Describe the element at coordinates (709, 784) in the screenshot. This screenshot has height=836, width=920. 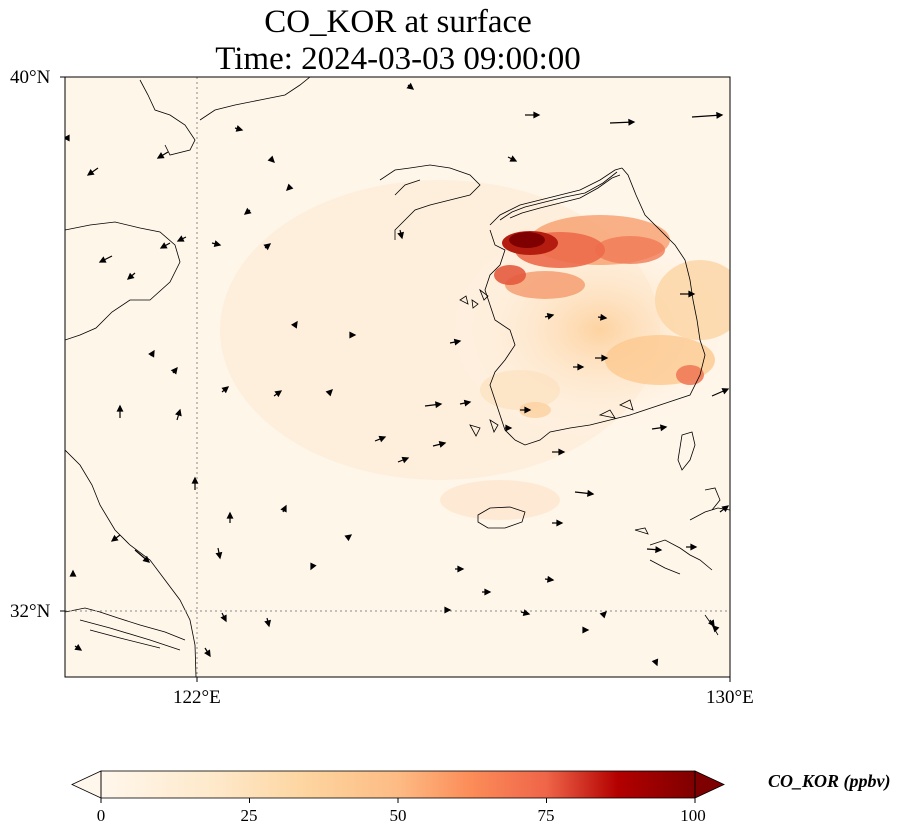
I see `colorbar-extend-high` at that location.